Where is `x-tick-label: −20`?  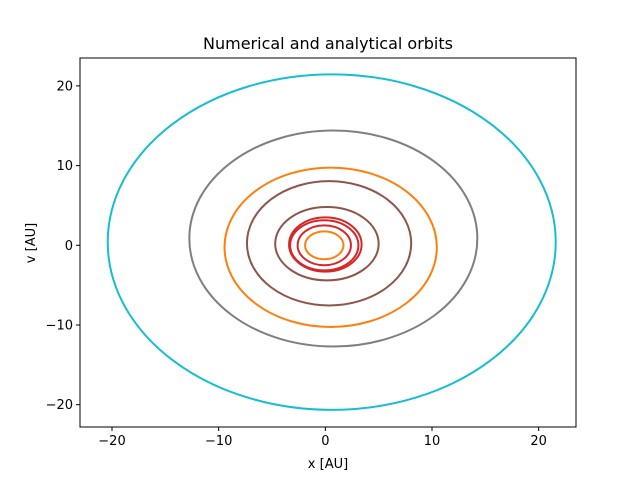 x-tick-label: −20 is located at coordinates (111, 441).